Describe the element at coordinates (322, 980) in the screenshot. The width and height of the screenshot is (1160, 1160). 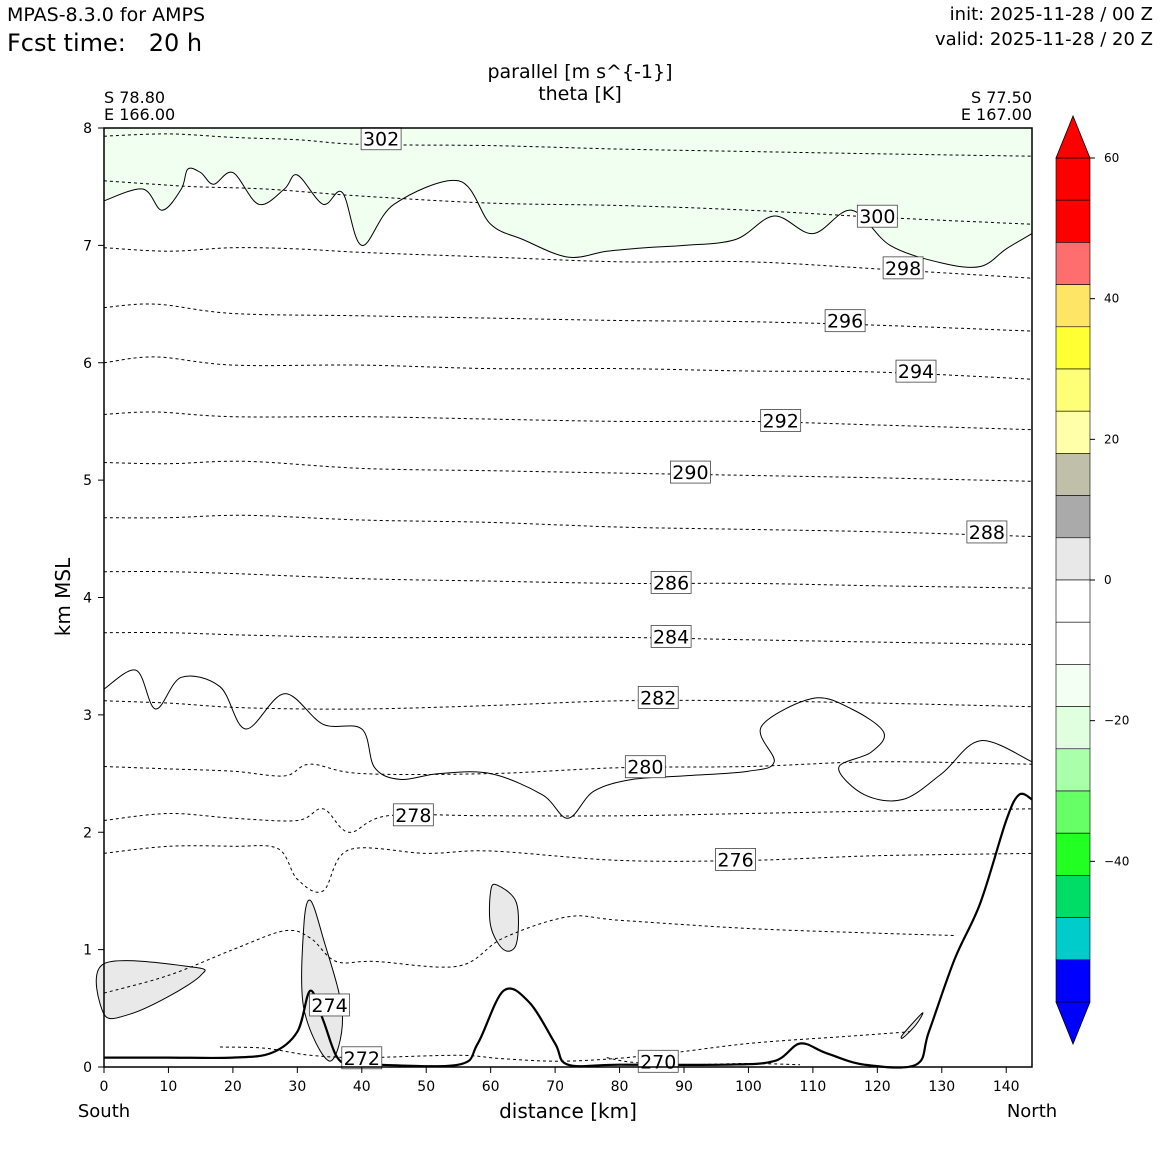
I see `wind-contour-spike` at that location.